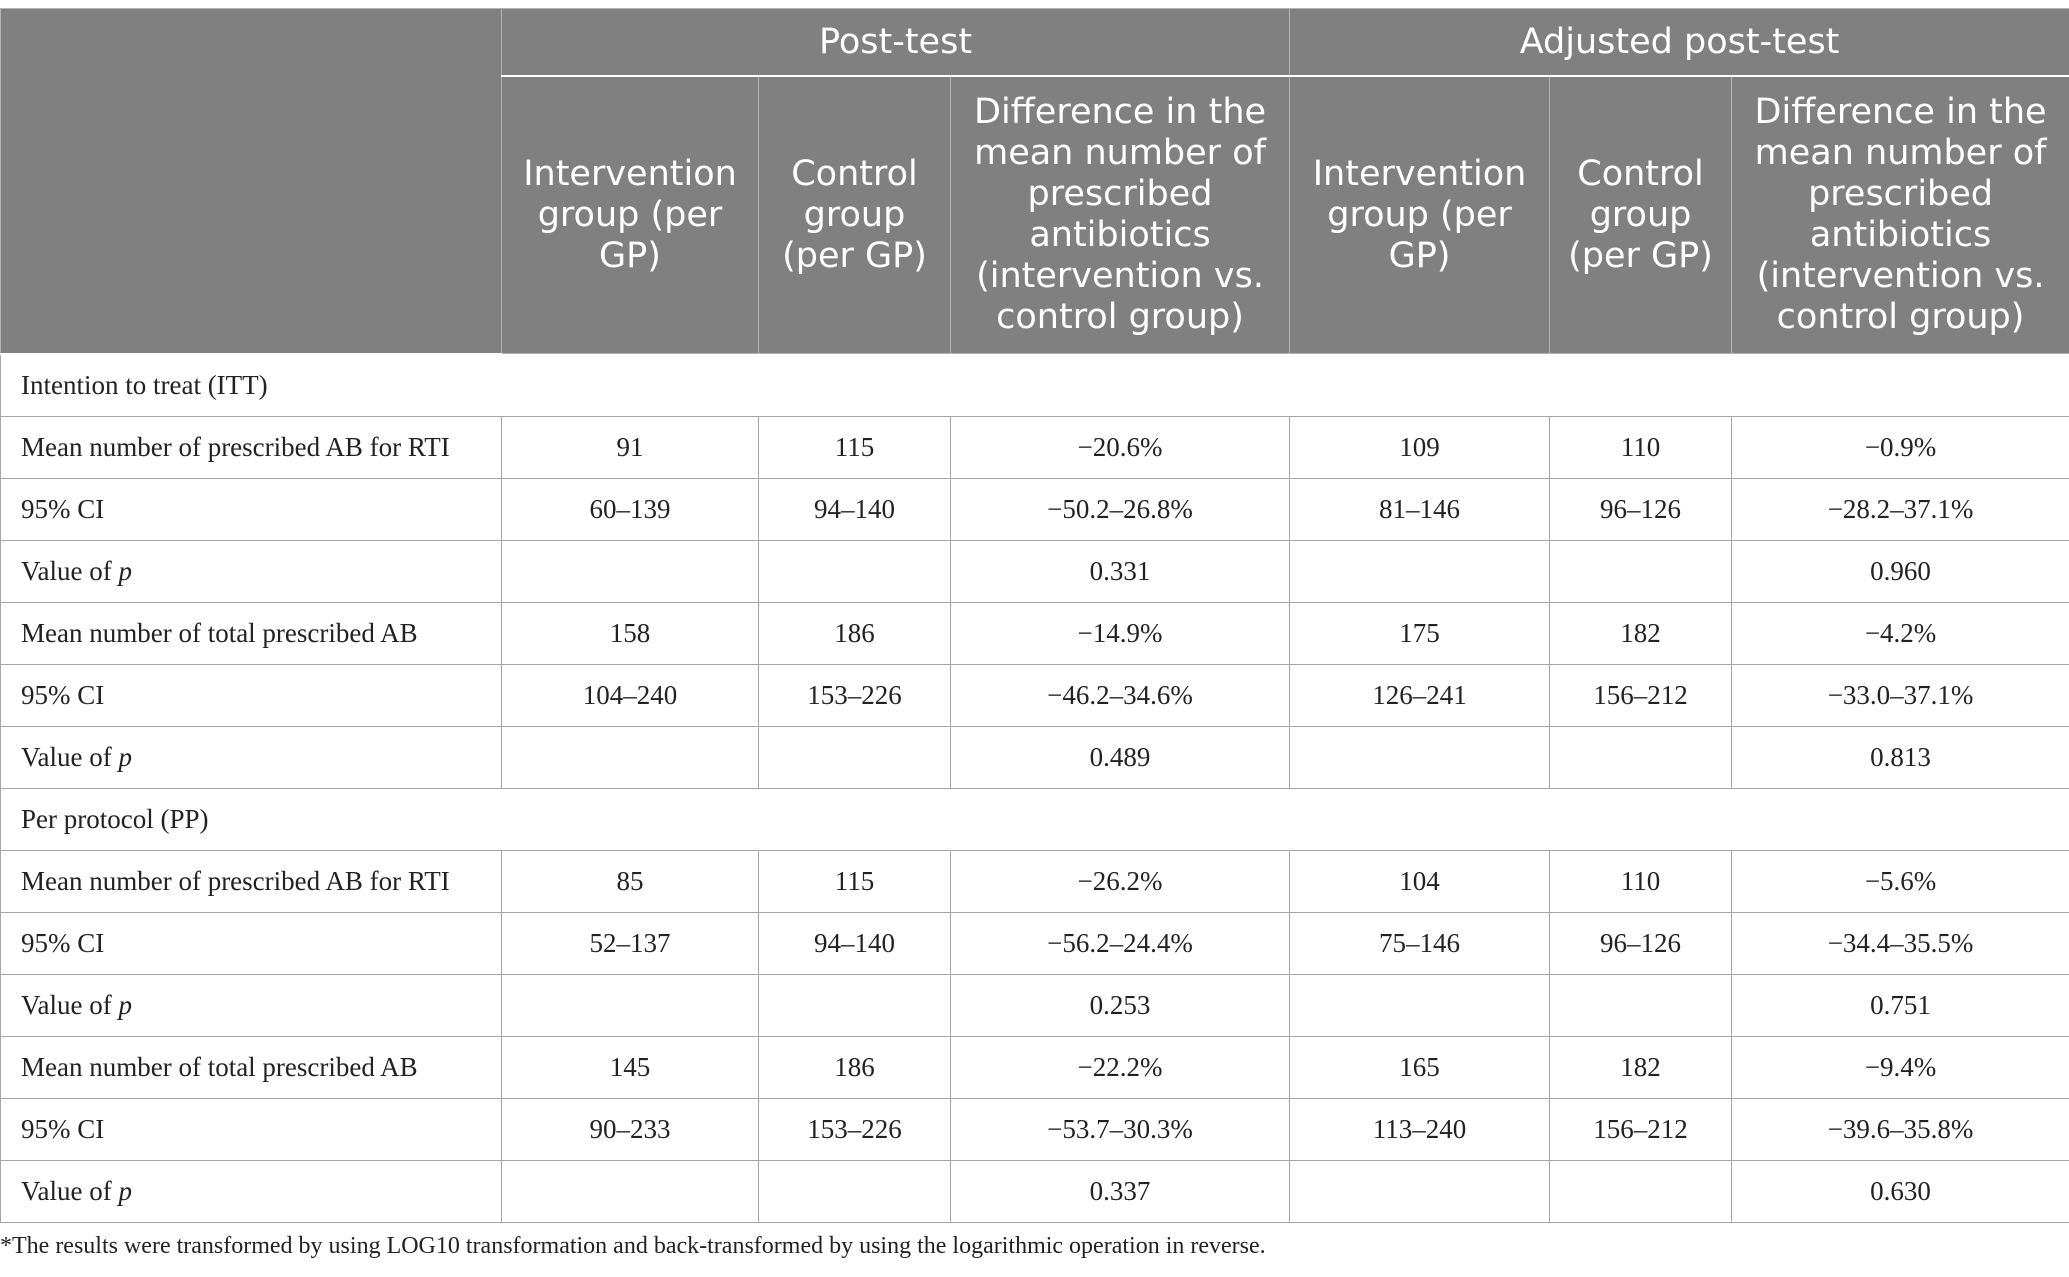  Describe the element at coordinates (1120, 1191) in the screenshot. I see `table-cell: 0.337` at that location.